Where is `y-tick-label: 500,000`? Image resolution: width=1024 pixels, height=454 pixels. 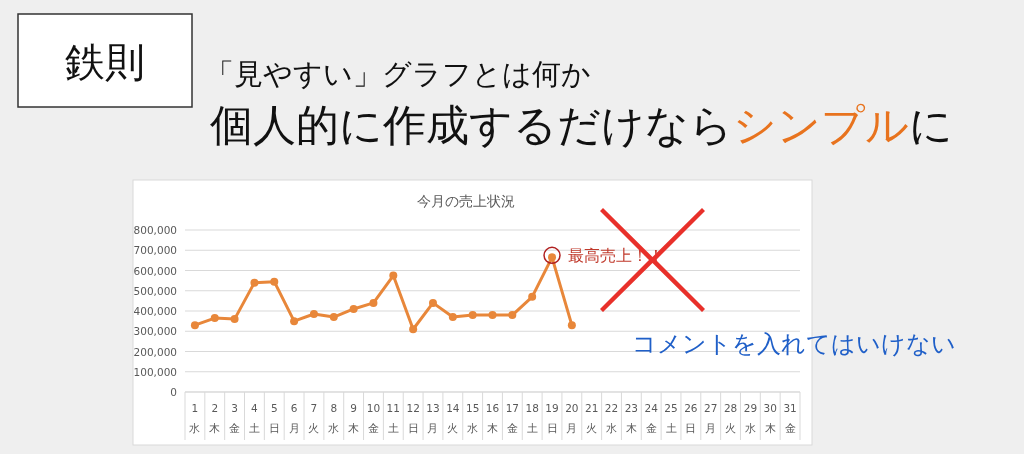
y-tick-label: 500,000 is located at coordinates (155, 290).